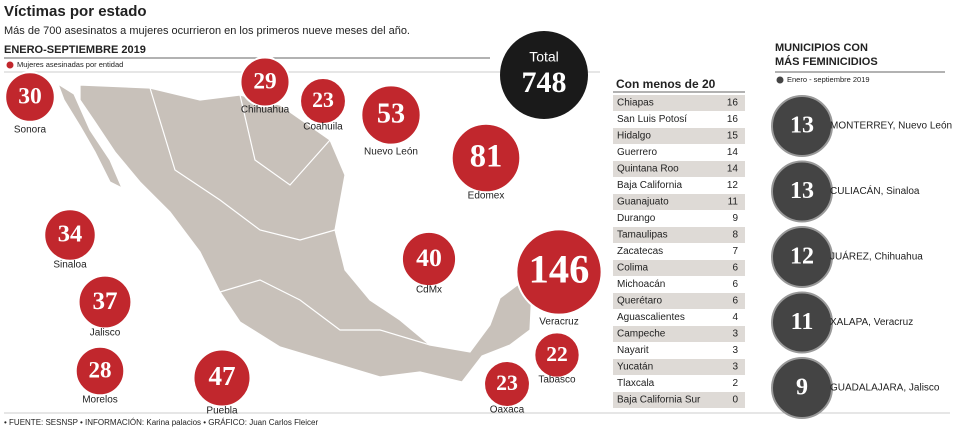  I want to click on total-circle, so click(544, 75).